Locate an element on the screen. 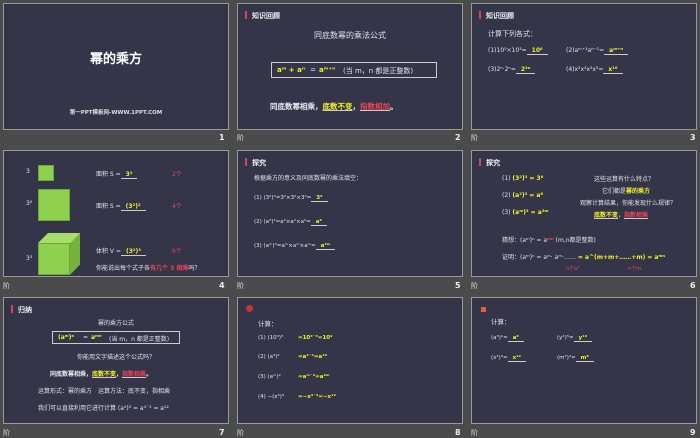  exercise-3: (x⁴)³= x¹² is located at coordinates (508, 358).